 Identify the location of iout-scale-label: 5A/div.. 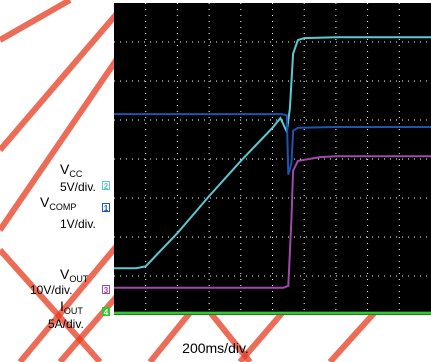
(66, 324).